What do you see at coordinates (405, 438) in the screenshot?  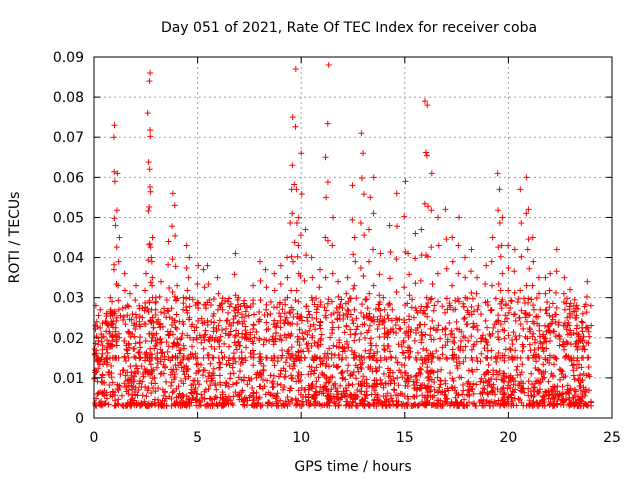 I see `x-tick-label: 15` at bounding box center [405, 438].